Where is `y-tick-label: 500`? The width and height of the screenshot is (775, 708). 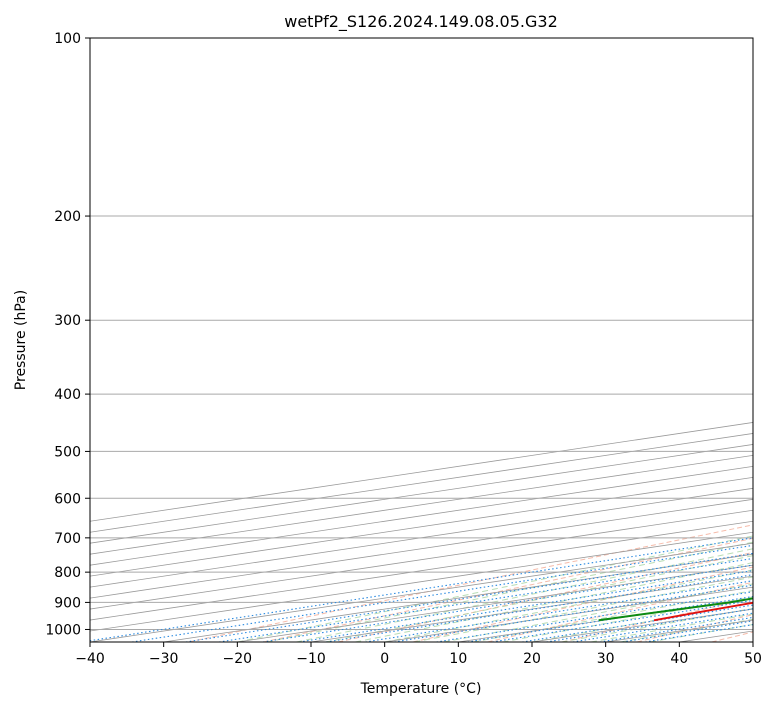 y-tick-label: 500 is located at coordinates (67, 452).